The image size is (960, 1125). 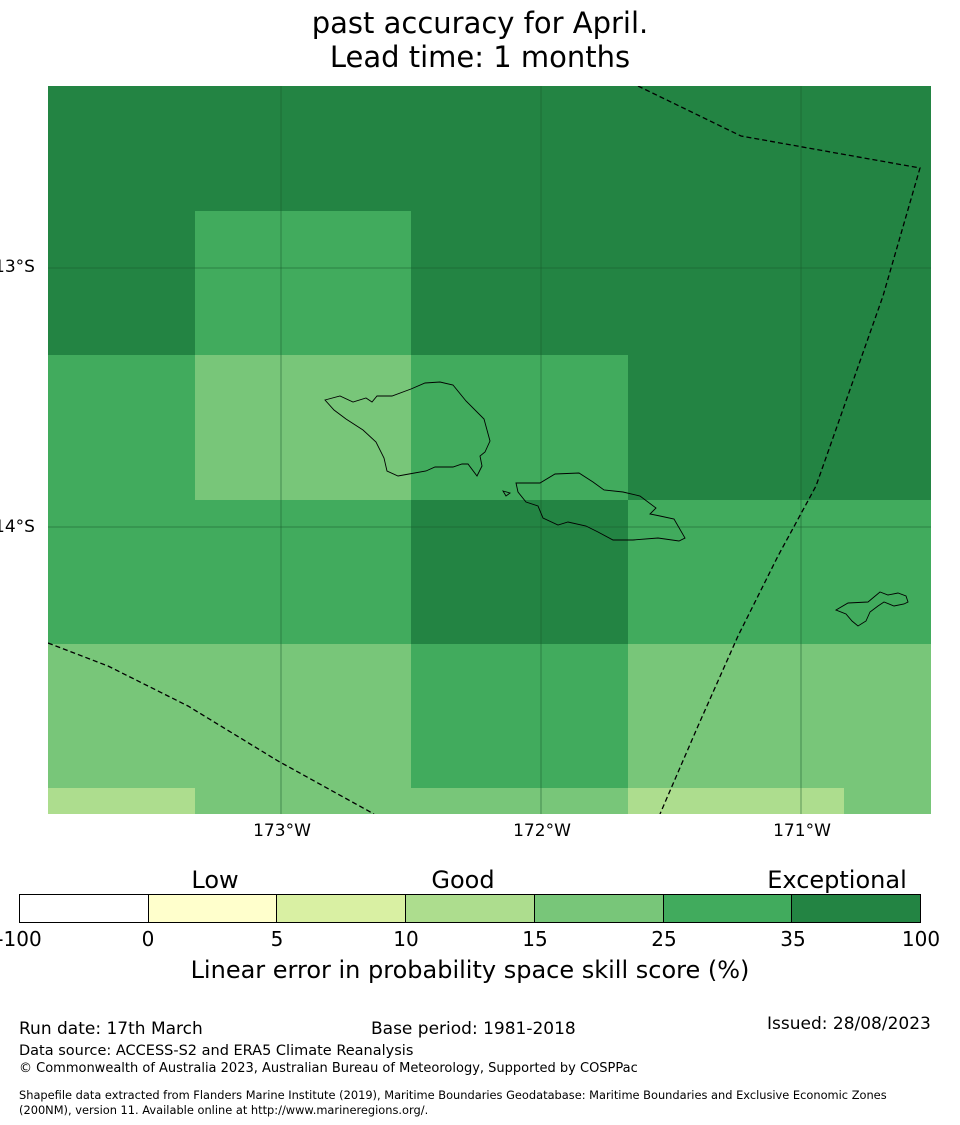 I want to click on skill-score-colorbar, so click(x=470, y=908).